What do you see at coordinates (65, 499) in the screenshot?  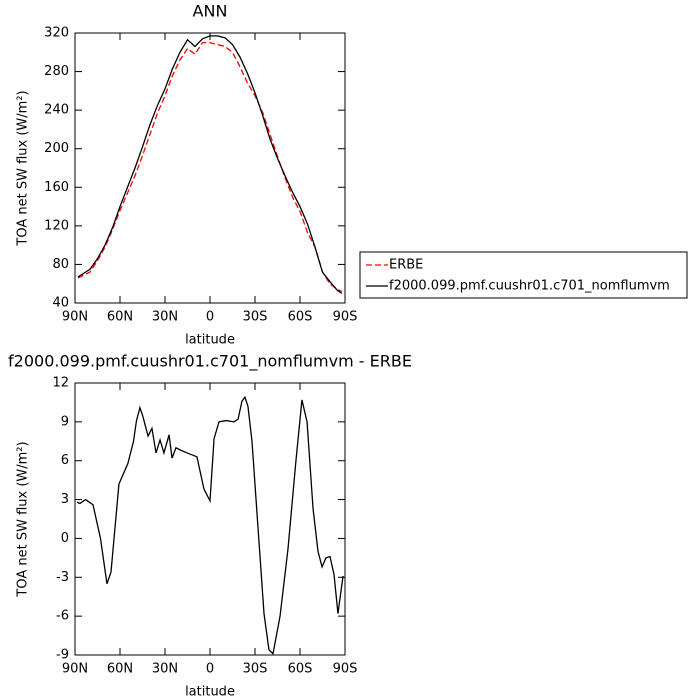 I see `y-tick-label: 3` at bounding box center [65, 499].